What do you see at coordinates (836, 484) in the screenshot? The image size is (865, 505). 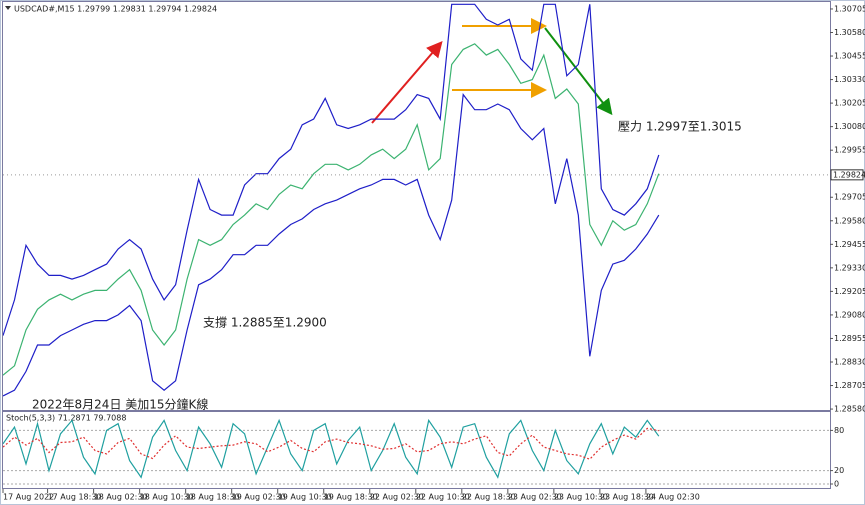 I see `y-tick-label: 0` at bounding box center [836, 484].